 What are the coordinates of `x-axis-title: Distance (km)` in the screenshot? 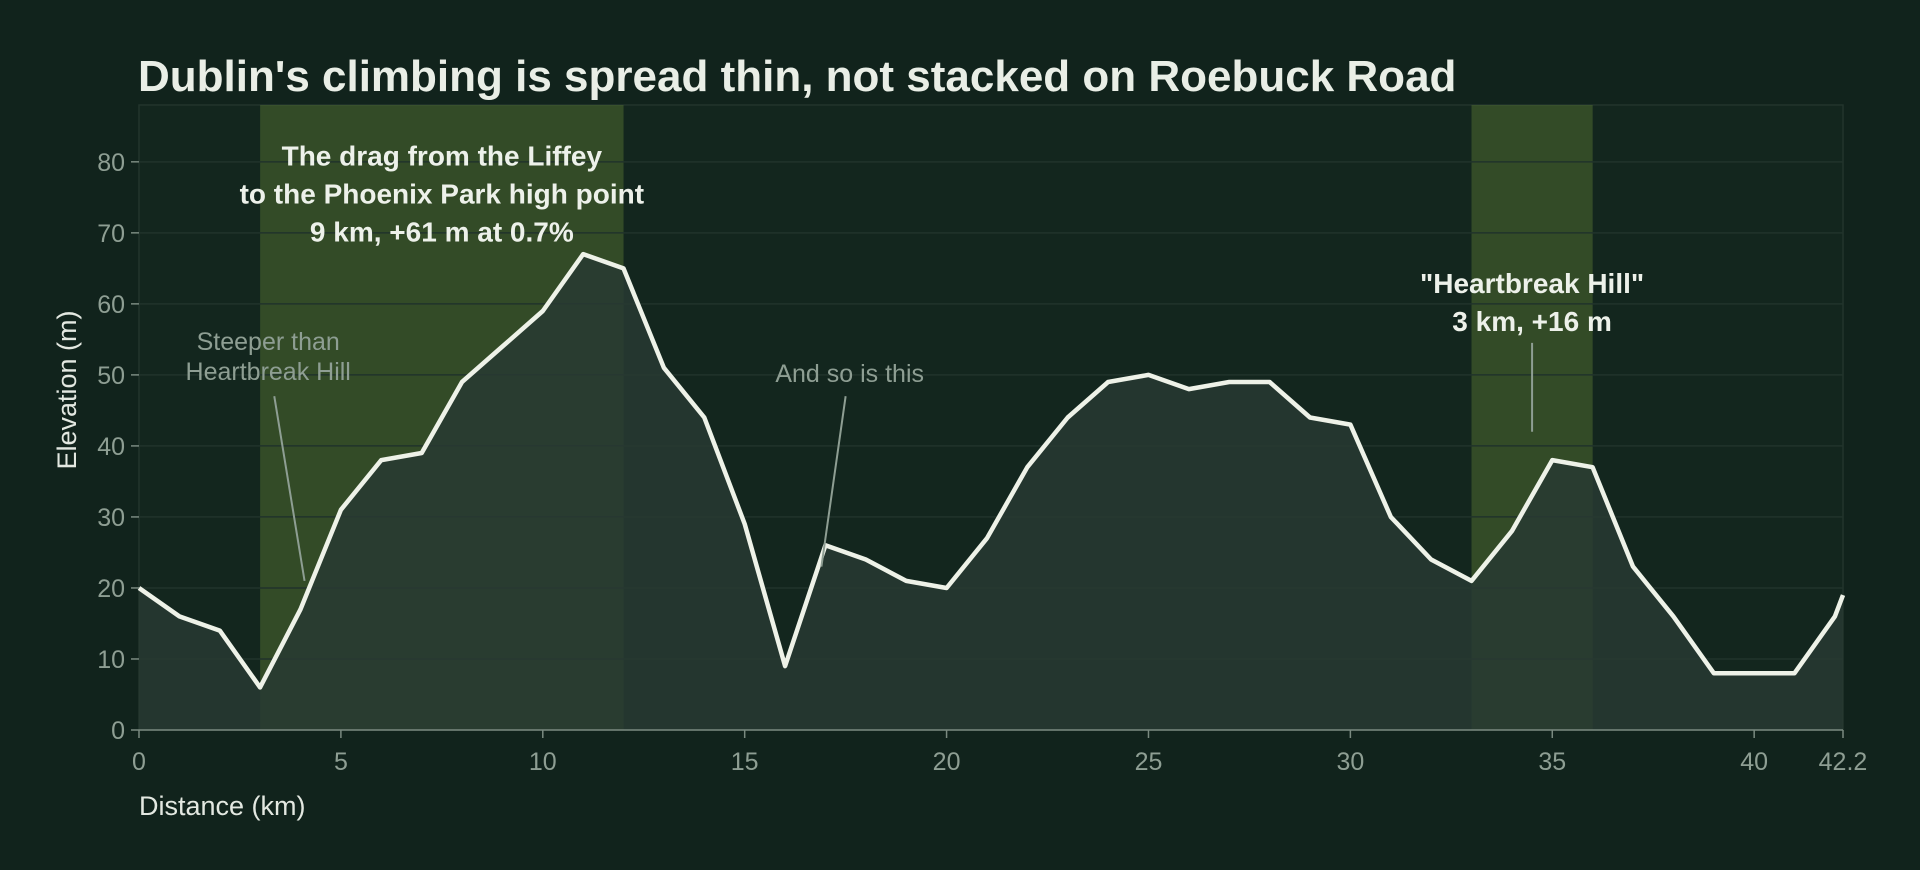 It's located at (222, 806).